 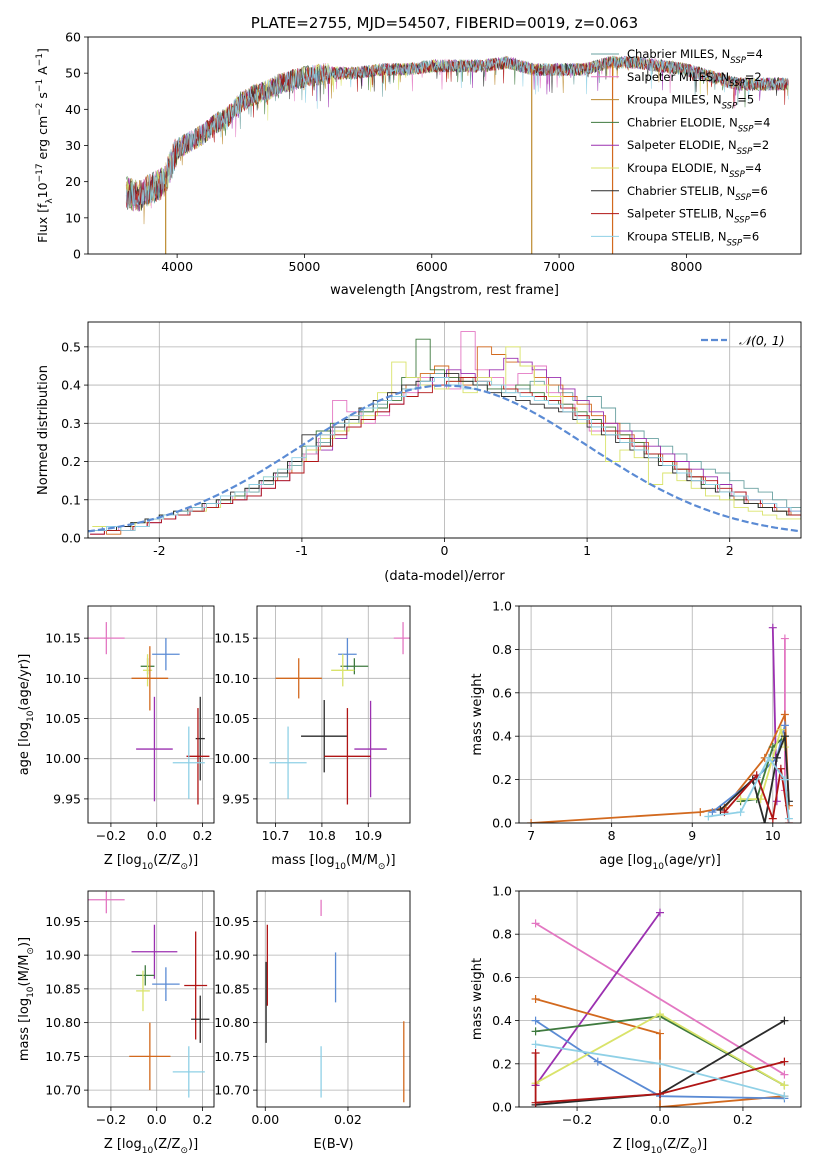 What do you see at coordinates (42, 223) in the screenshot?
I see `ylabel-base: Flux [f` at bounding box center [42, 223].